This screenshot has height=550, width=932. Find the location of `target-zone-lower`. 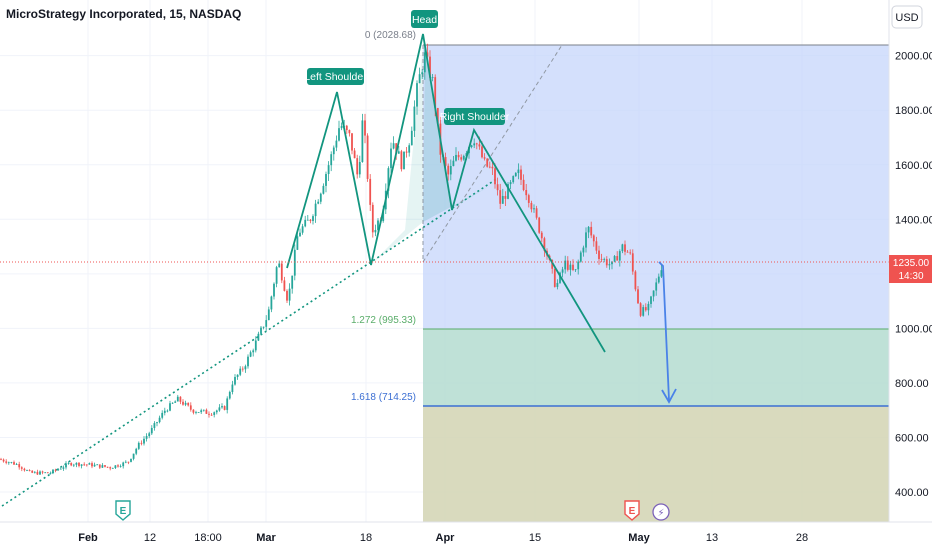

target-zone-lower is located at coordinates (656, 464).